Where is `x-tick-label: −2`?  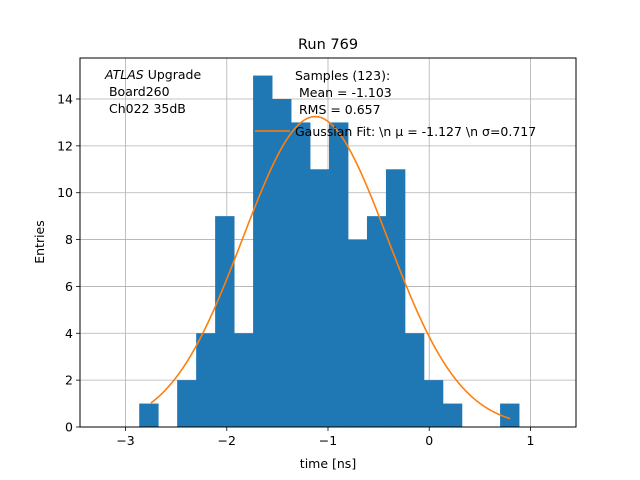 x-tick-label: −2 is located at coordinates (227, 440).